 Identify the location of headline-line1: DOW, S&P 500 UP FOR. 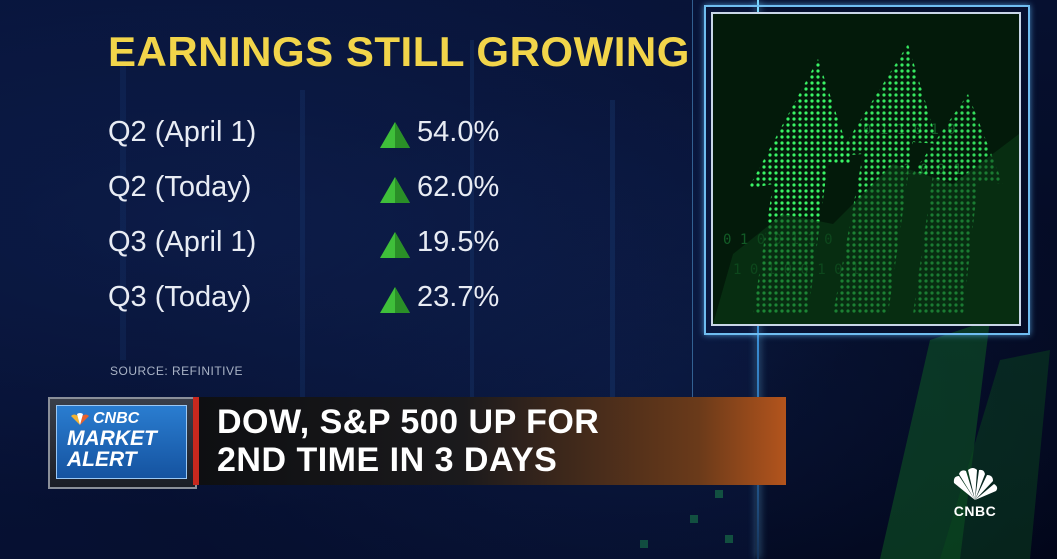
(408, 422).